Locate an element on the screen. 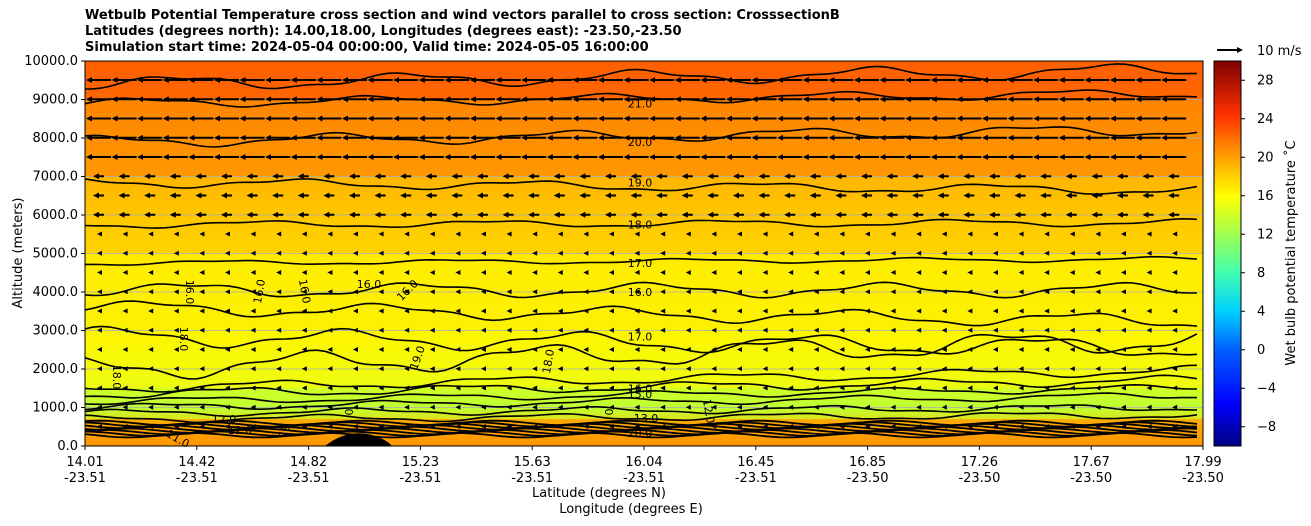 The height and width of the screenshot is (526, 1311). colorbar-tick-label: 4 is located at coordinates (1261, 311).